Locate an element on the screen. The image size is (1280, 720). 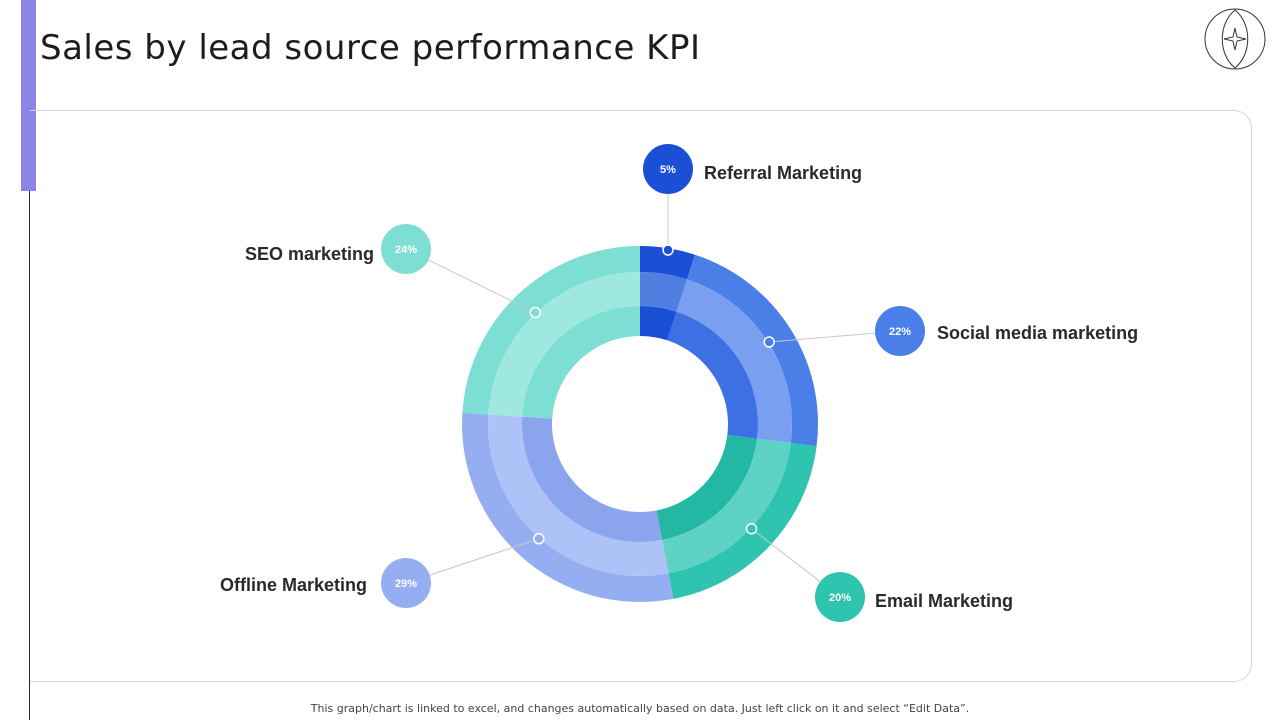
value-bubble-email-marketing is located at coordinates (840, 597).